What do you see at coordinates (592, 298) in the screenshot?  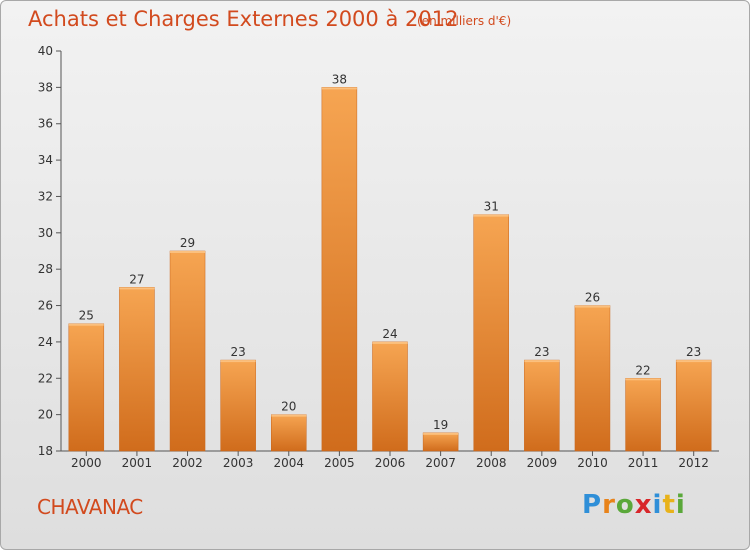 I see `bar-value-label: 26` at bounding box center [592, 298].